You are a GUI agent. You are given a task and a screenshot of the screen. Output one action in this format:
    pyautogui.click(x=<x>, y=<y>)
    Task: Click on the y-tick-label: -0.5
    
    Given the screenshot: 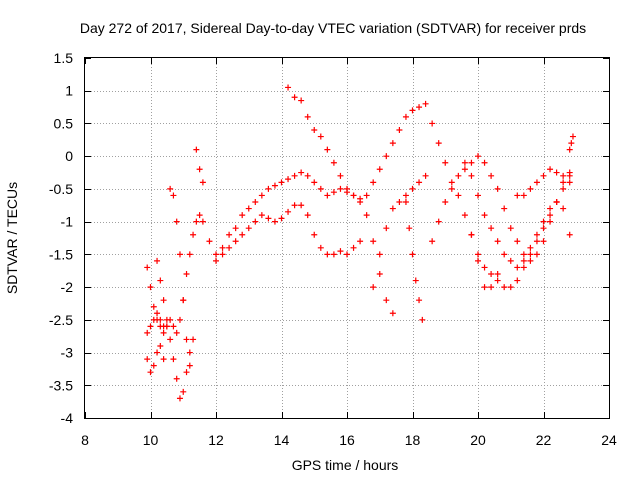 What is the action you would take?
    pyautogui.click(x=61, y=189)
    